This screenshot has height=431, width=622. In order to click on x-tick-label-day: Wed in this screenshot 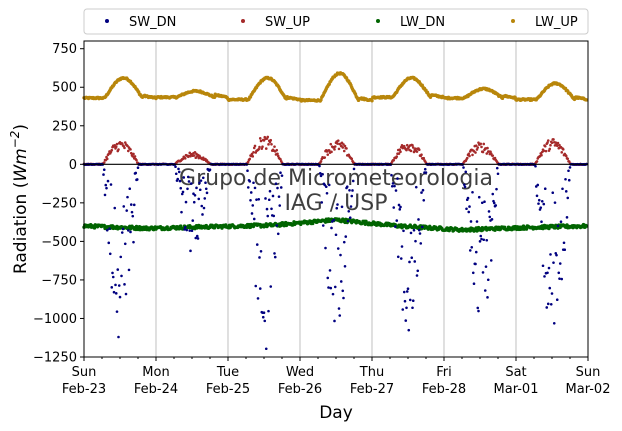, I will do `click(300, 372)`.